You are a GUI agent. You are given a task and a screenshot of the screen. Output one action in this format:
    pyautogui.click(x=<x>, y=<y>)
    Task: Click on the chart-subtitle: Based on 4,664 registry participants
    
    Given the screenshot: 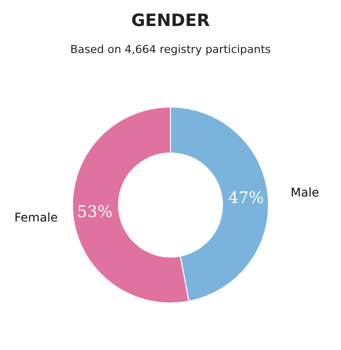 What is the action you would take?
    pyautogui.click(x=171, y=49)
    